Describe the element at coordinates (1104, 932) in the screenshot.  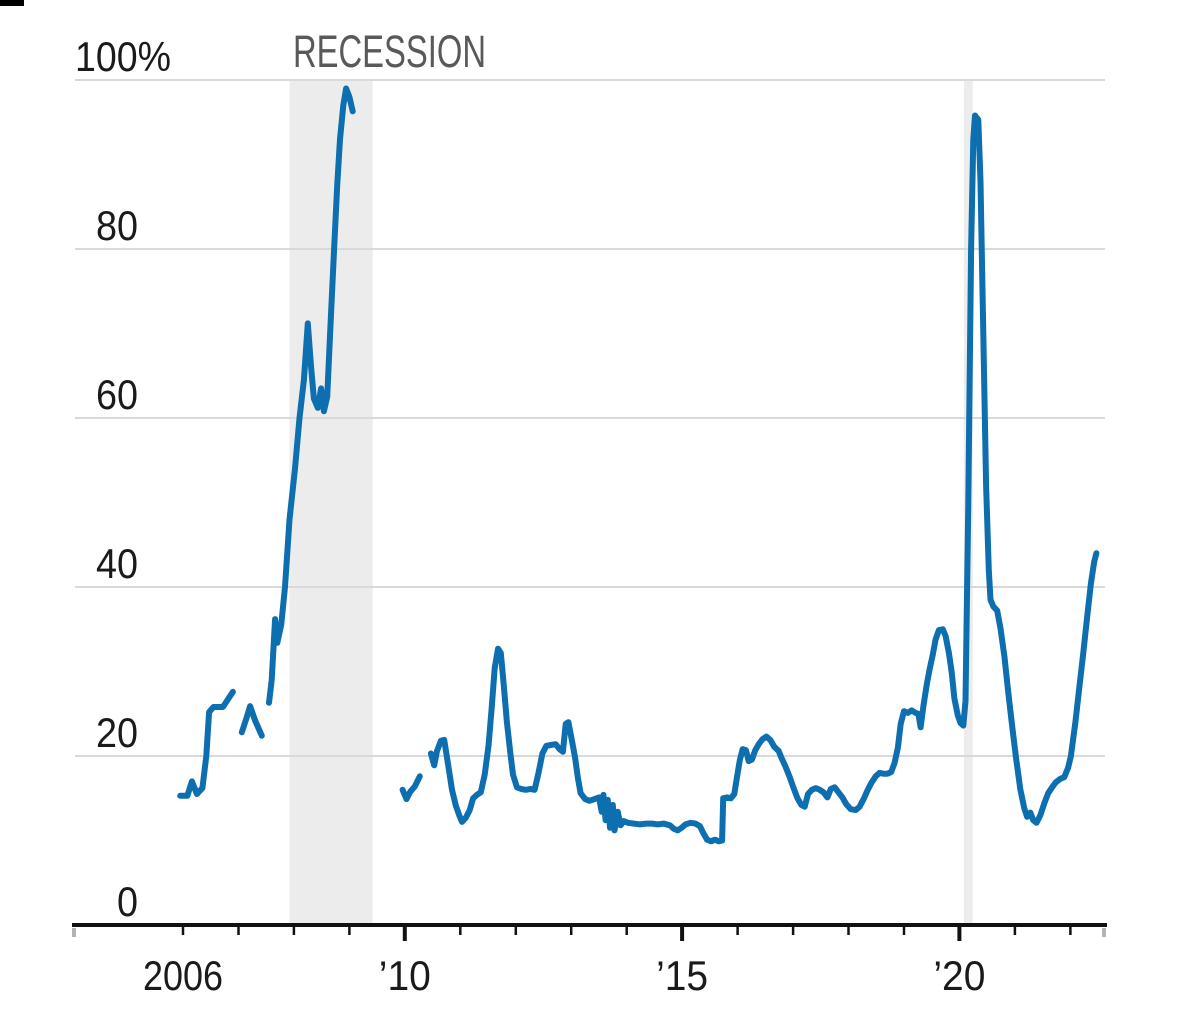
I see `axis-right-end-mark` at that location.